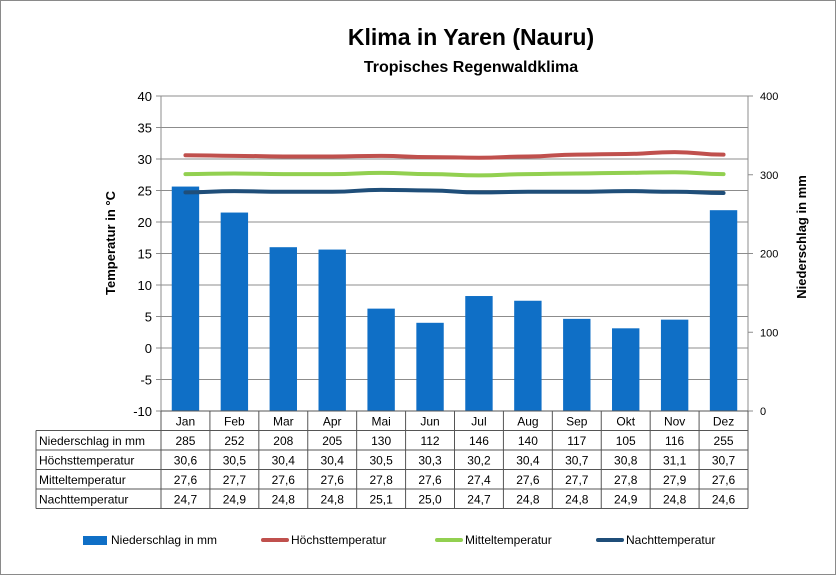  Describe the element at coordinates (430, 500) in the screenshot. I see `table-cell: 25,0` at that location.